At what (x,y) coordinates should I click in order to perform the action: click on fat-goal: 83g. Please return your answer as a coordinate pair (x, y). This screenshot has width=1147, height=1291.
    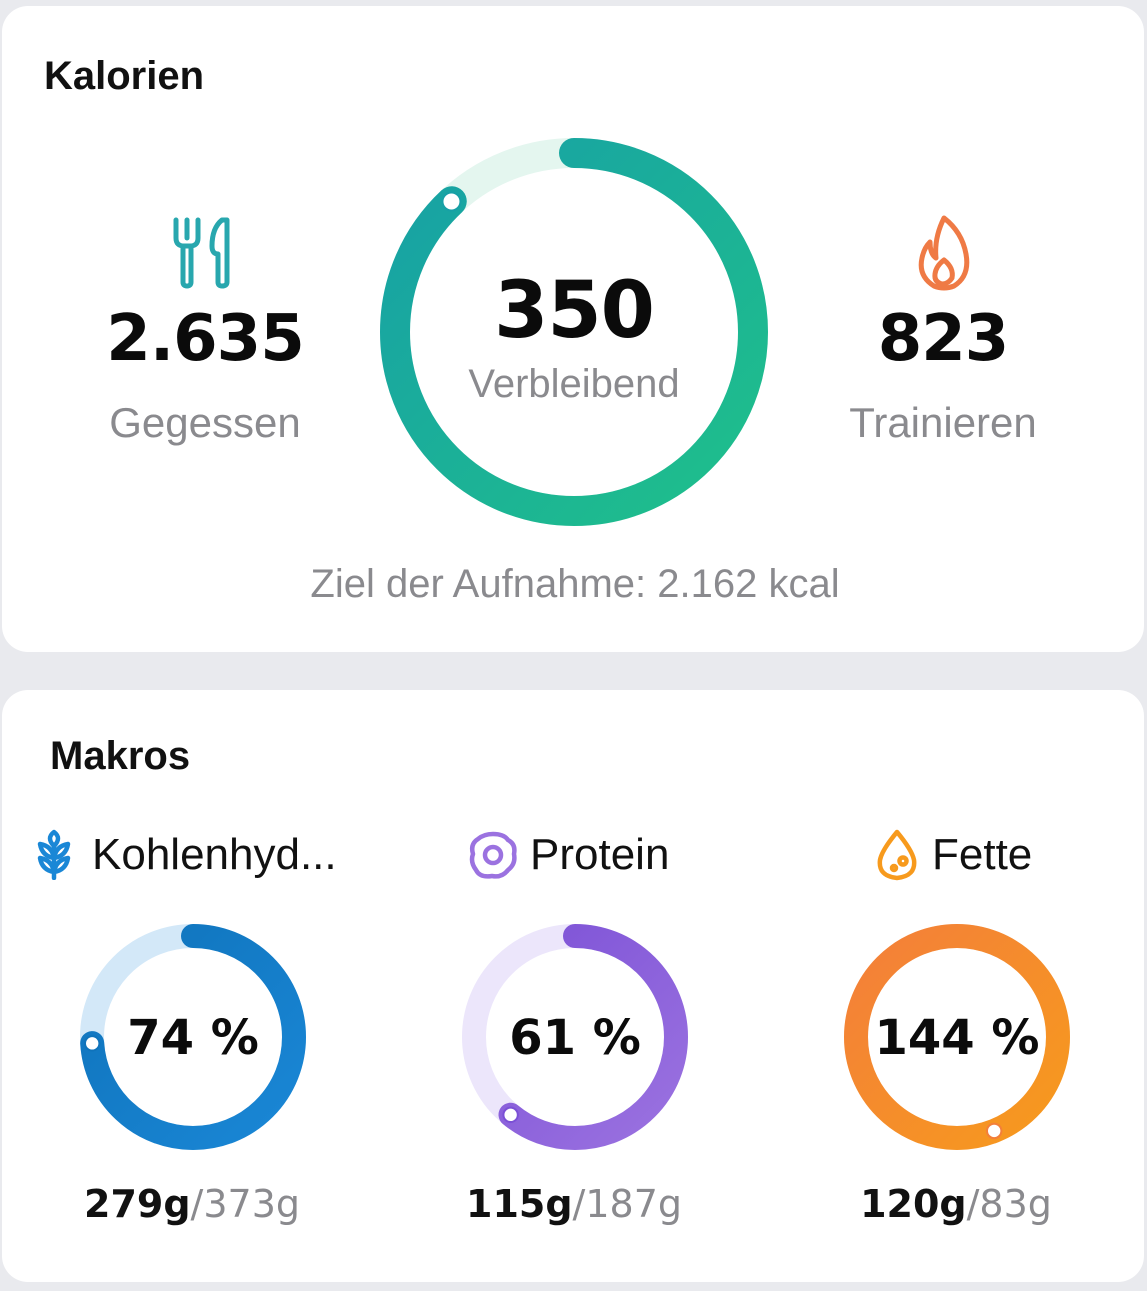
    Looking at the image, I should click on (1015, 1204).